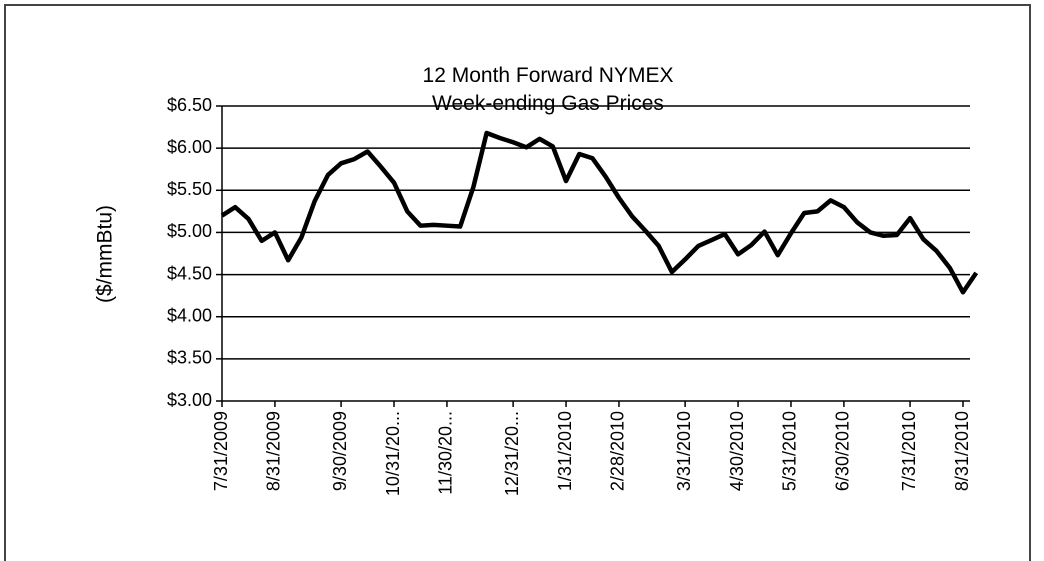  Describe the element at coordinates (189, 400) in the screenshot. I see `y-tick-label: $3.00` at that location.